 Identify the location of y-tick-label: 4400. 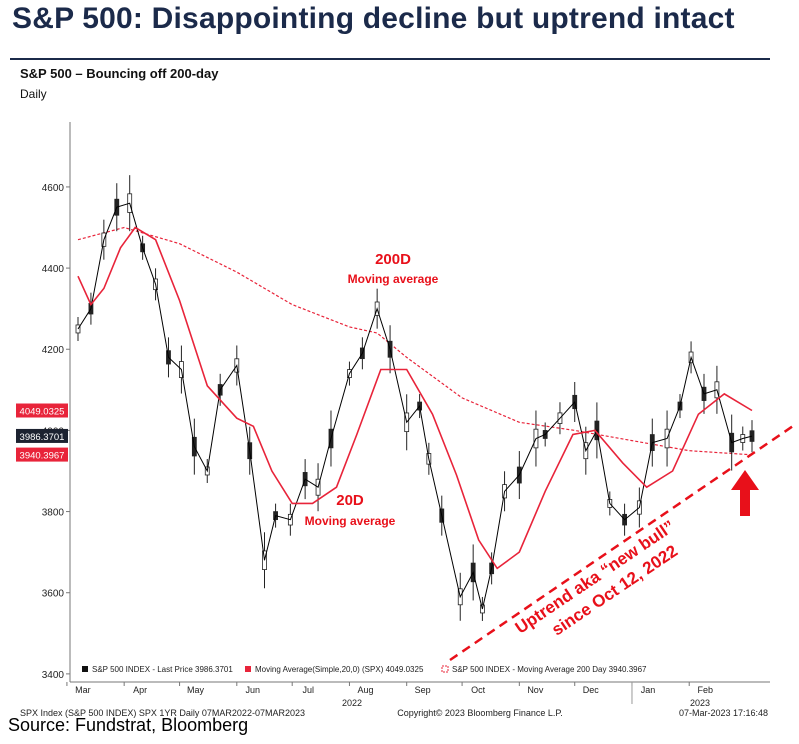
(53, 269).